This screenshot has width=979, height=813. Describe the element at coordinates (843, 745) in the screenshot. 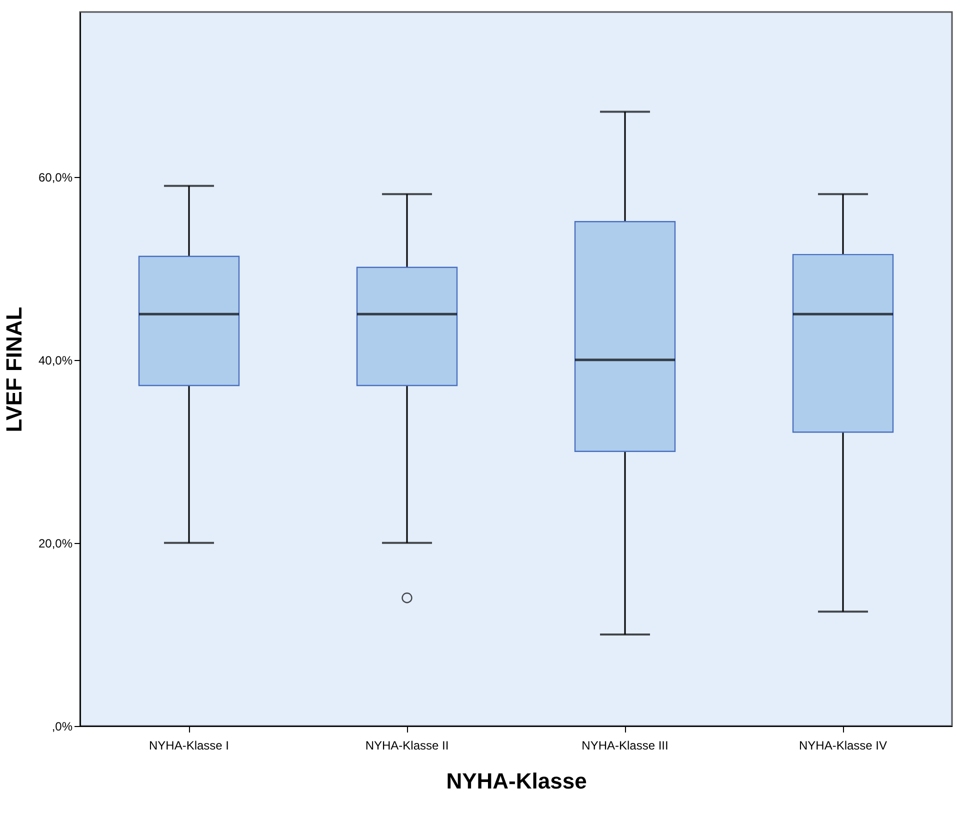

I see `x-tick-label: NYHA-Klasse IV` at that location.